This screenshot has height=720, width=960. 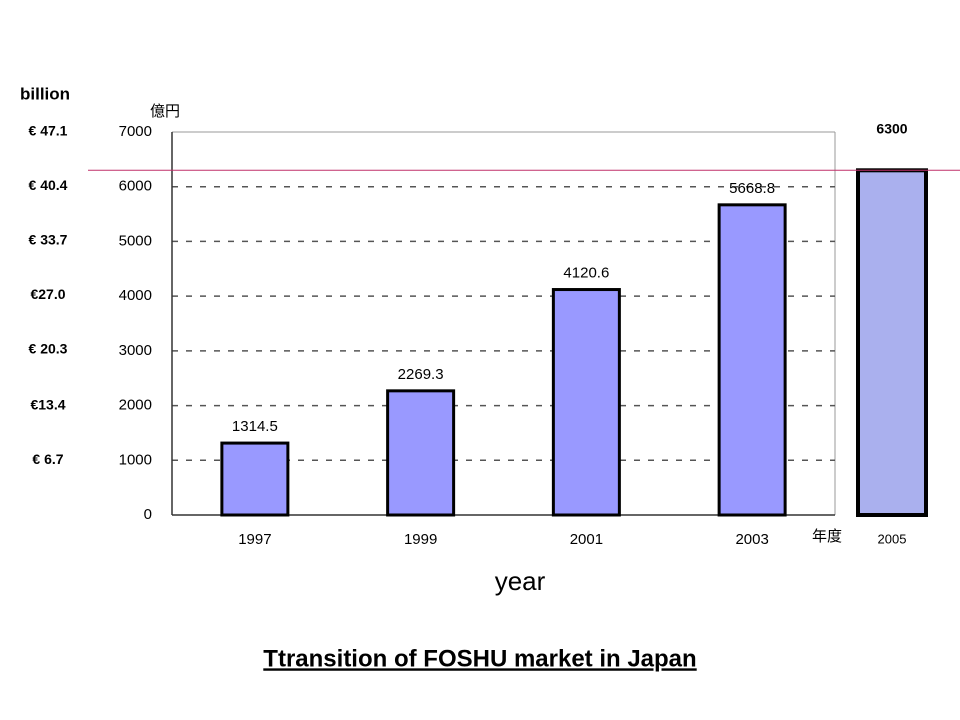 What do you see at coordinates (586, 539) in the screenshot?
I see `x-tick-label: 2001` at bounding box center [586, 539].